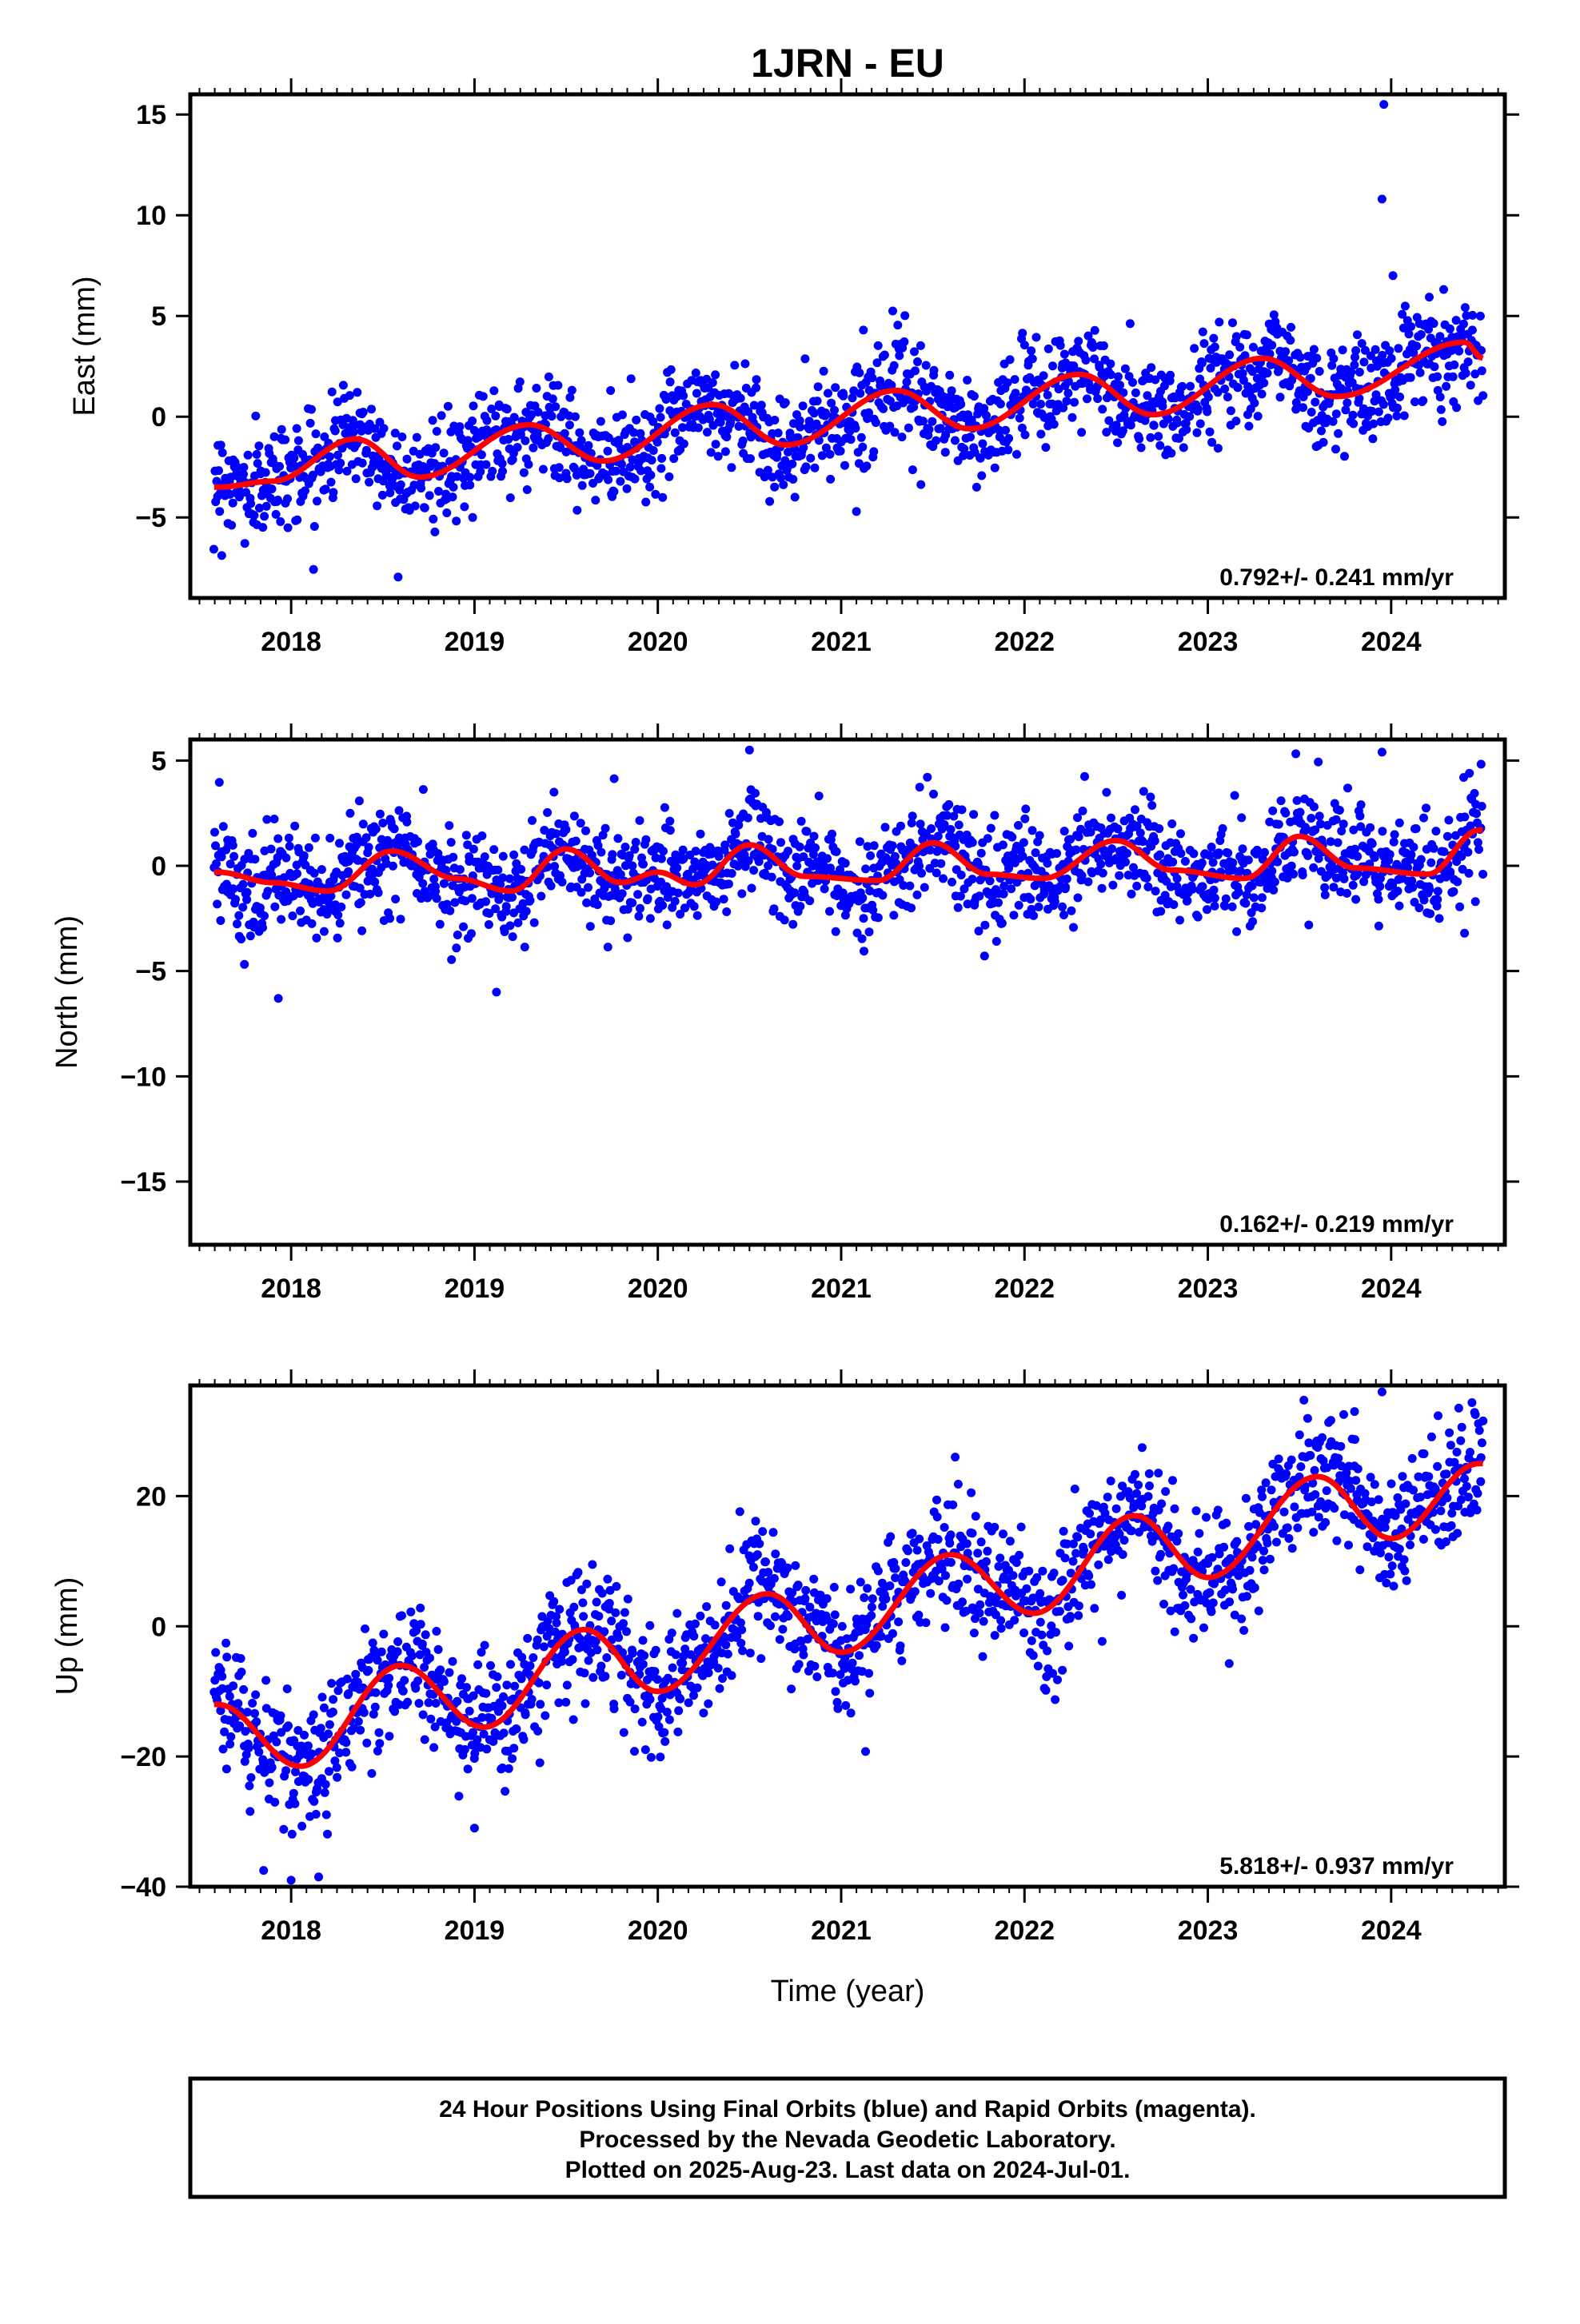 The height and width of the screenshot is (2324, 1580). Describe the element at coordinates (158, 317) in the screenshot. I see `east-y-tick-label: 5` at that location.